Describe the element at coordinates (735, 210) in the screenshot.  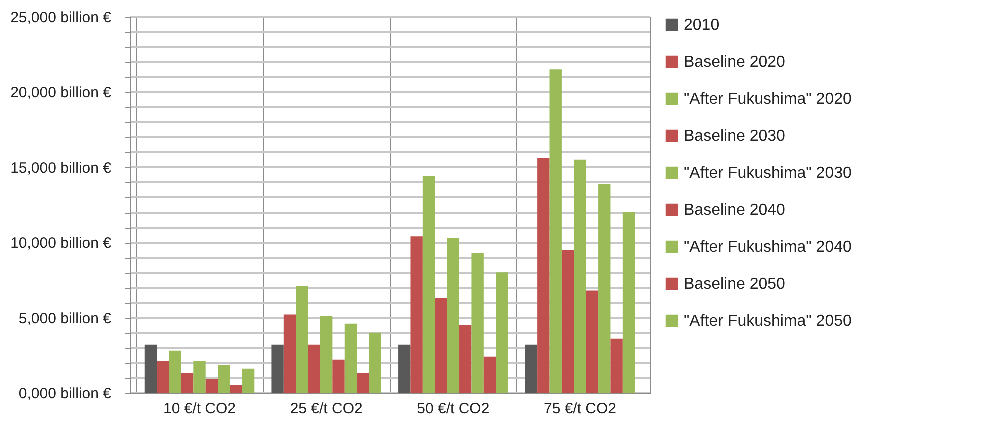
I see `legend-label: Baseline 2040` at that location.